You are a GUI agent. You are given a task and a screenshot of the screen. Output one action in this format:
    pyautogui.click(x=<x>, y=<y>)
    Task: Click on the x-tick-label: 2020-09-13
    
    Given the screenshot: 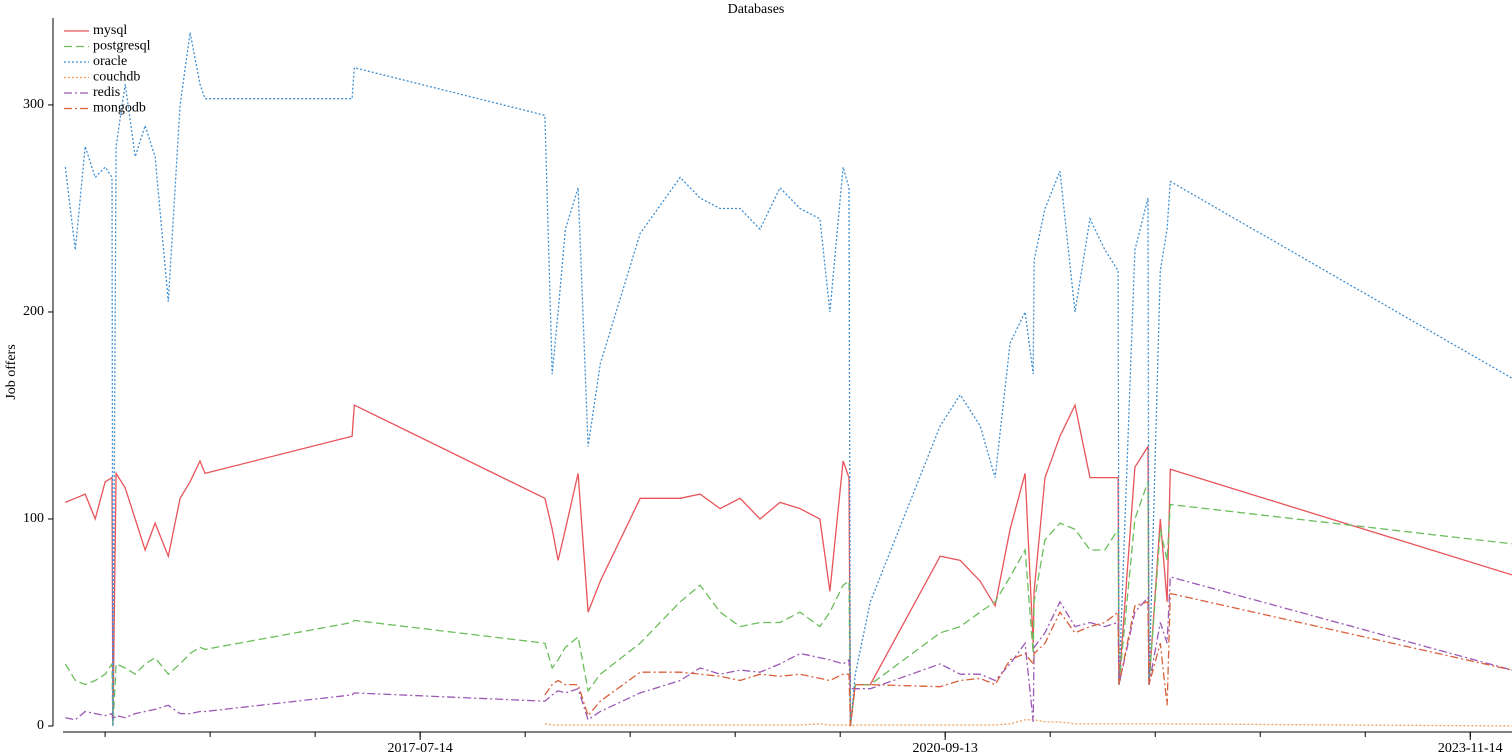 What is the action you would take?
    pyautogui.click(x=945, y=748)
    